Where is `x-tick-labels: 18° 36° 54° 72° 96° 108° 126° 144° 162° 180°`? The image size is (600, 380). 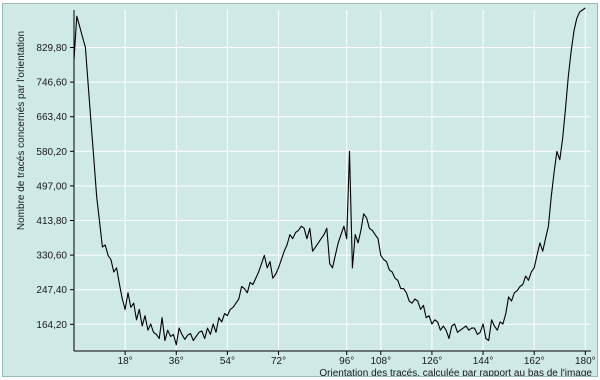
x-tick-labels: 18° 36° 54° 72° 96° 108° 126° 144° 162° 180° is located at coordinates (357, 359).